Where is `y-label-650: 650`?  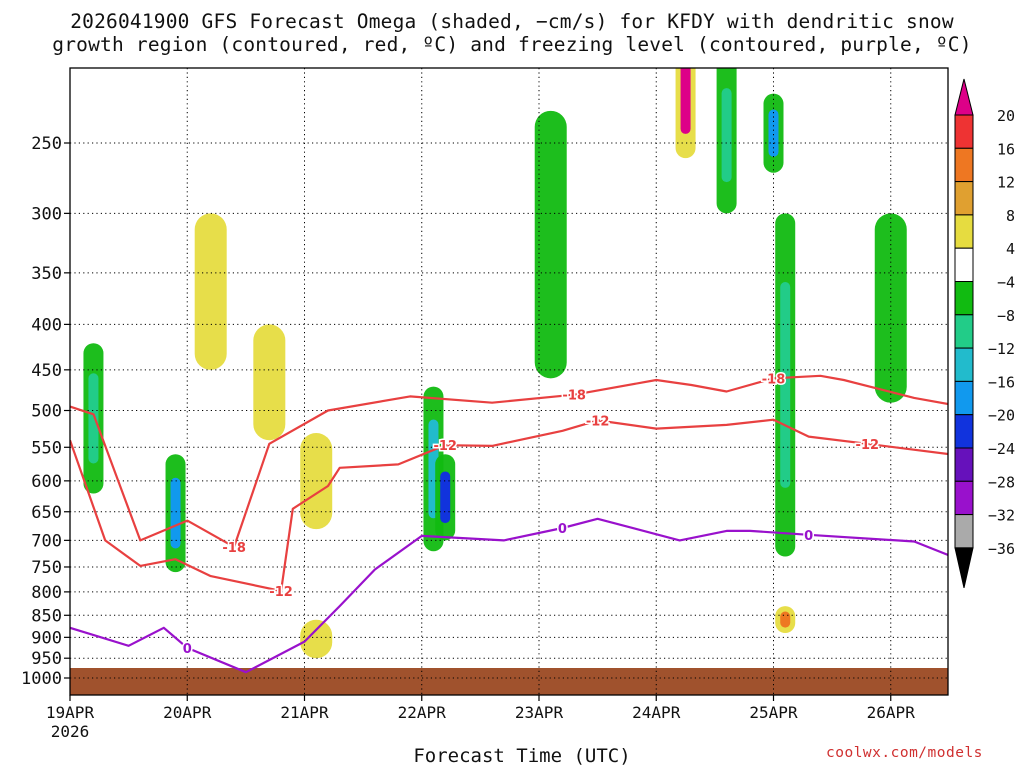
y-label-650: 650 is located at coordinates (46, 513).